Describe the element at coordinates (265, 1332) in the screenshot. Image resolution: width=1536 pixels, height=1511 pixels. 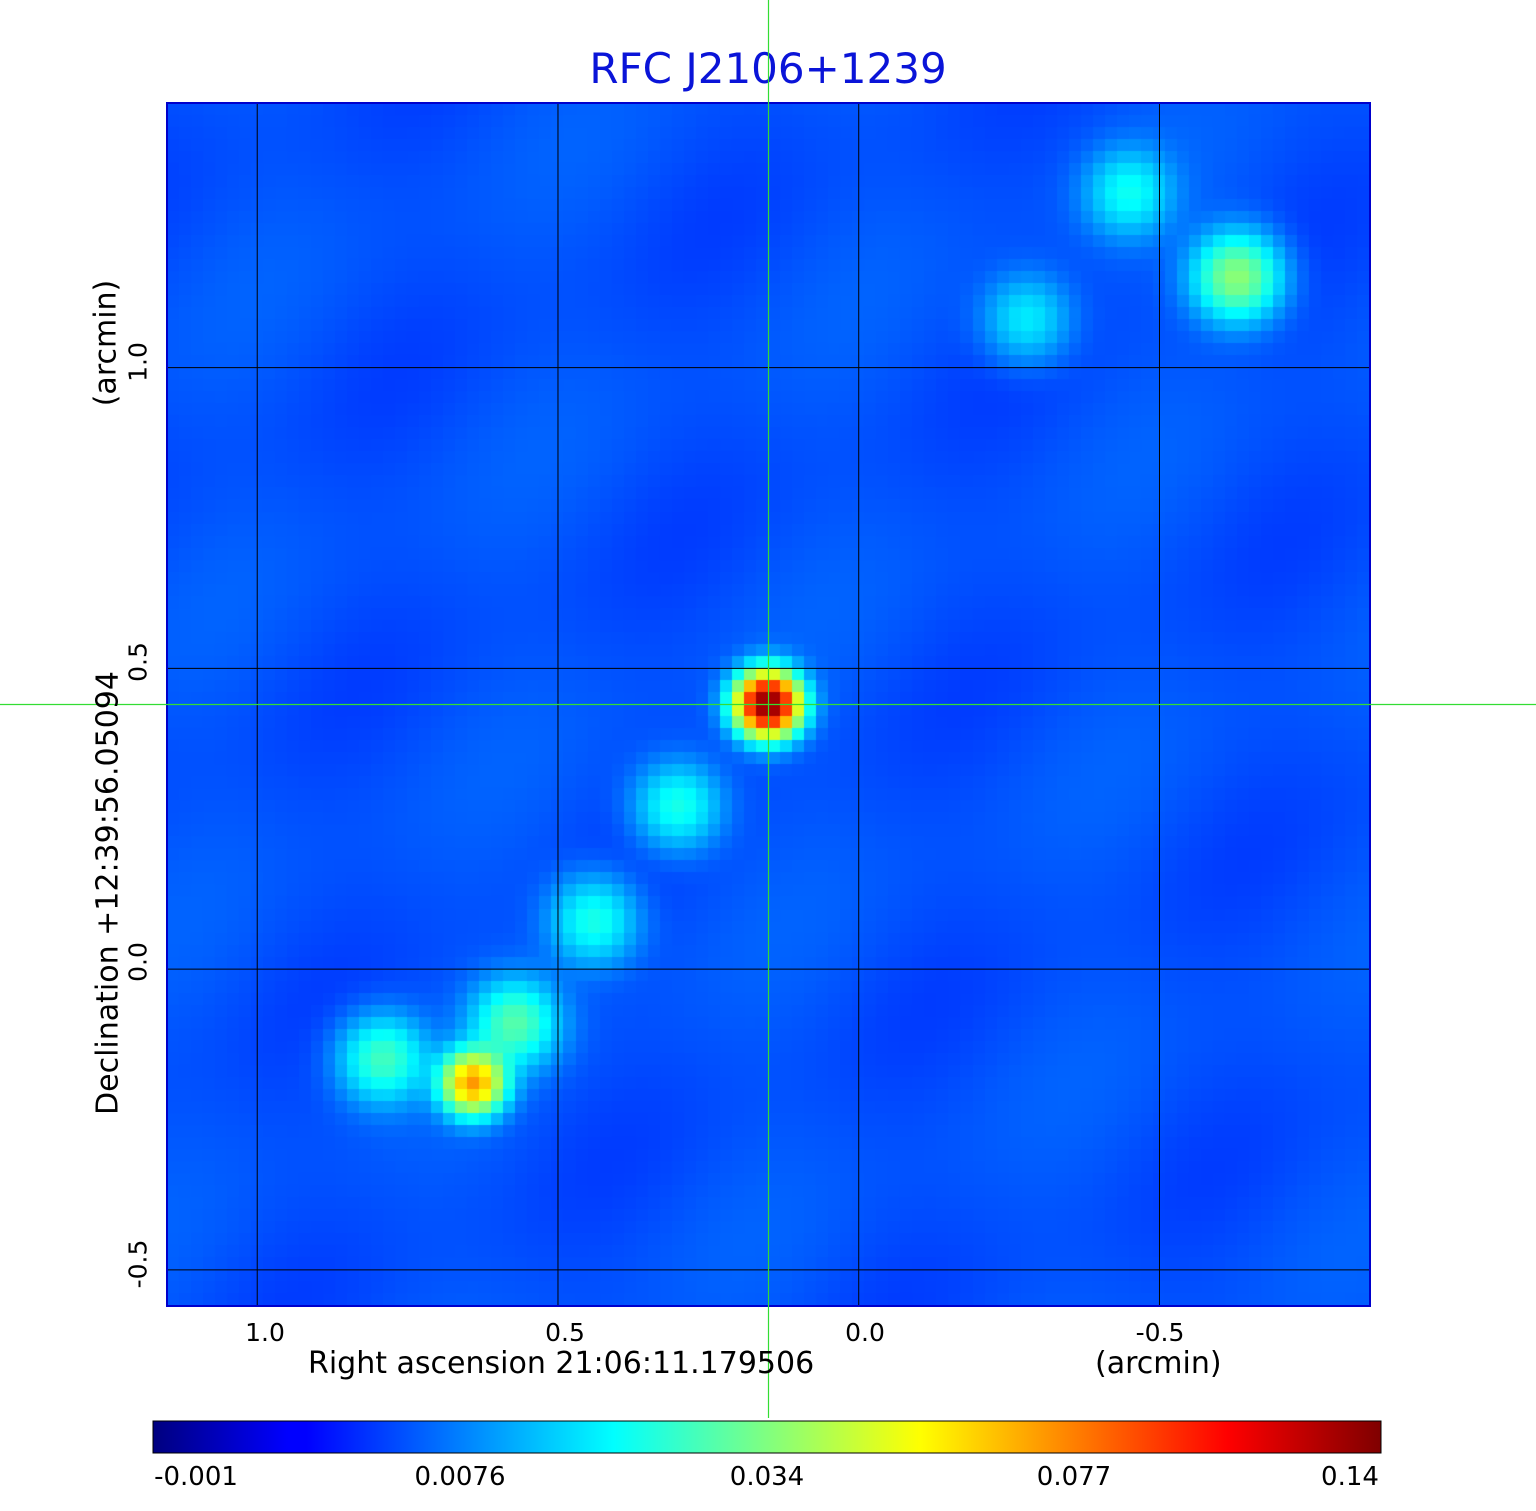
I see `x-tick-label: 1.0` at that location.